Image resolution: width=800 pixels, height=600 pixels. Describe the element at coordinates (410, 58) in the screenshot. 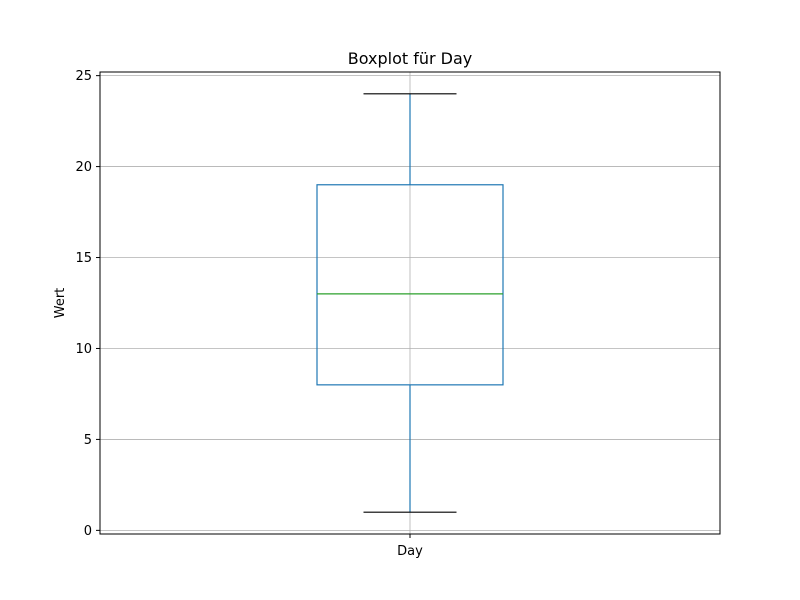

I see `chart-title: Boxplot für Day` at that location.